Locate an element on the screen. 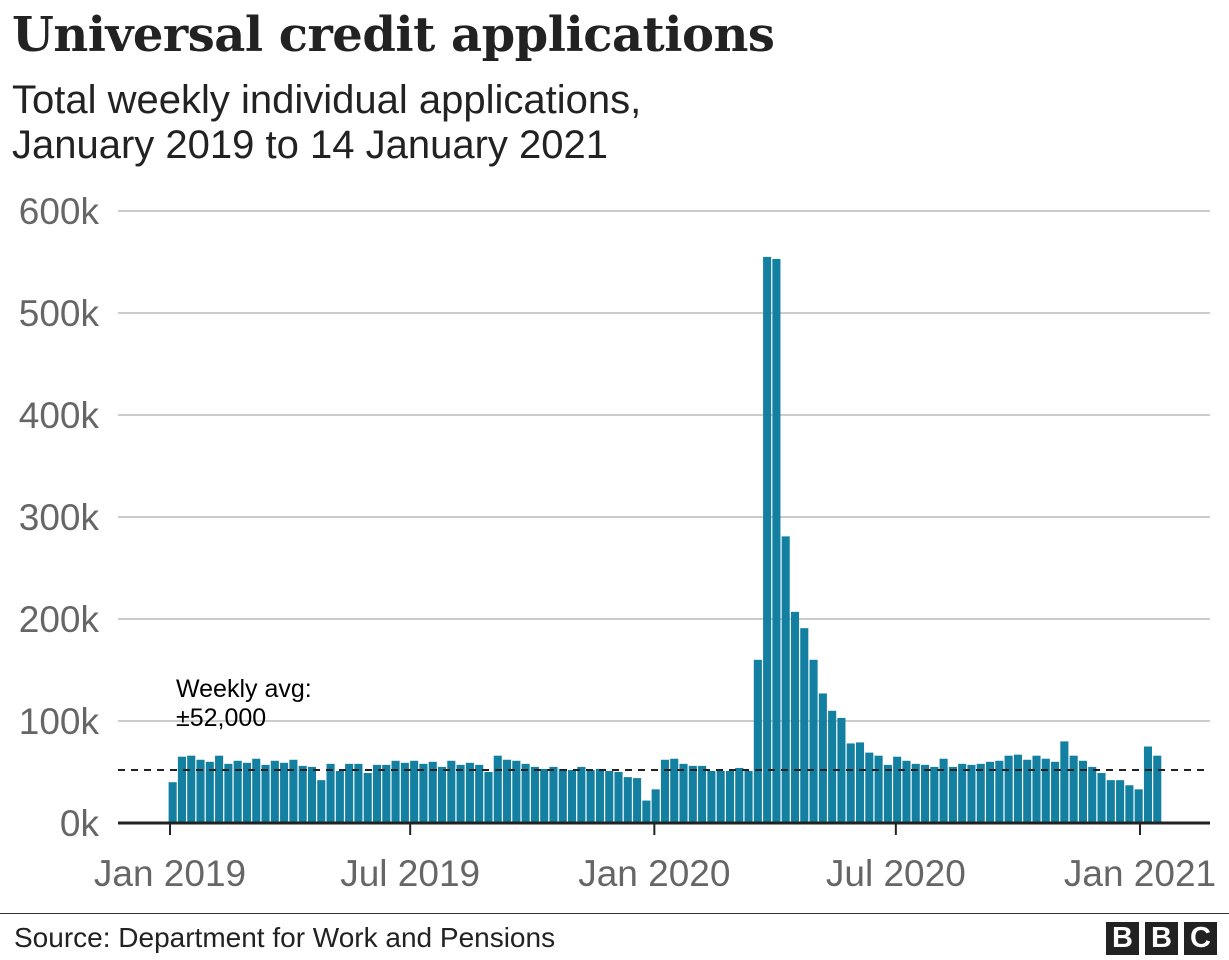  x-tick-label: Jul 2020 is located at coordinates (896, 873).